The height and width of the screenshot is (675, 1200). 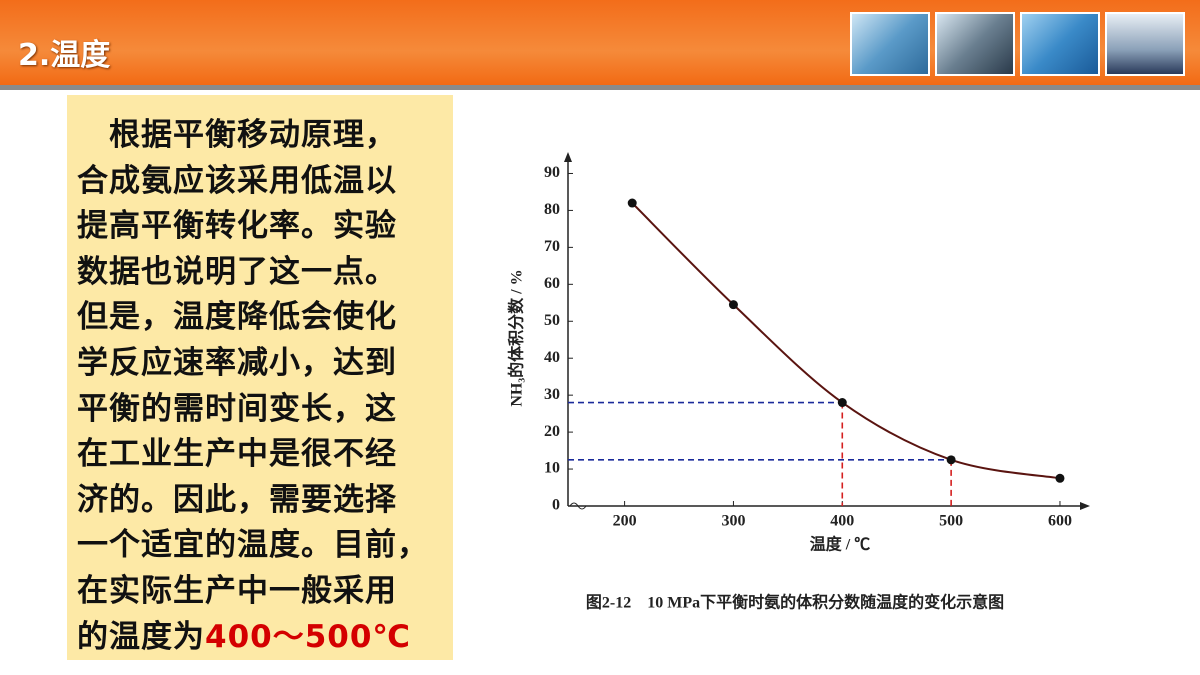 What do you see at coordinates (1060, 521) in the screenshot?
I see `x-tick-label: 600` at bounding box center [1060, 521].